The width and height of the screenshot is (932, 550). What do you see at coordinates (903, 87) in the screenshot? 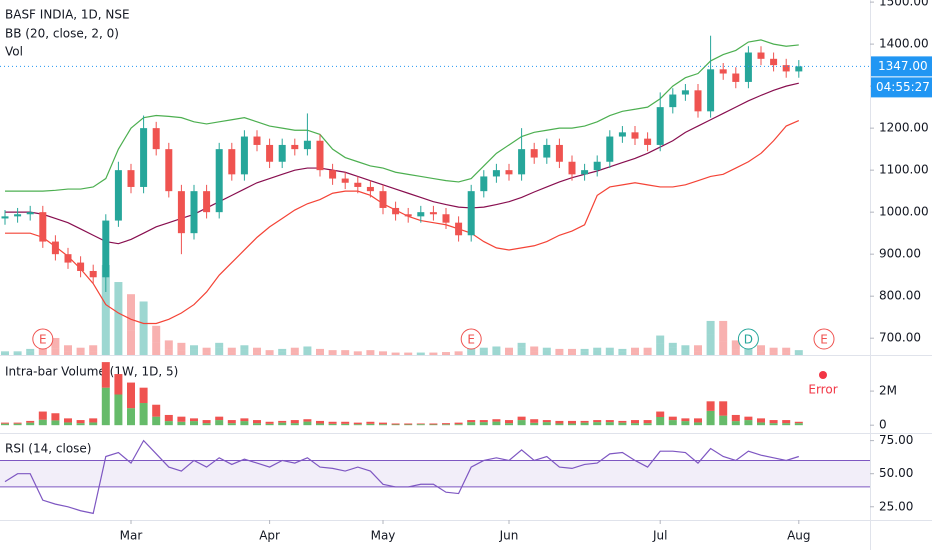
I see `countdown-label: 04:55:27` at bounding box center [903, 87].